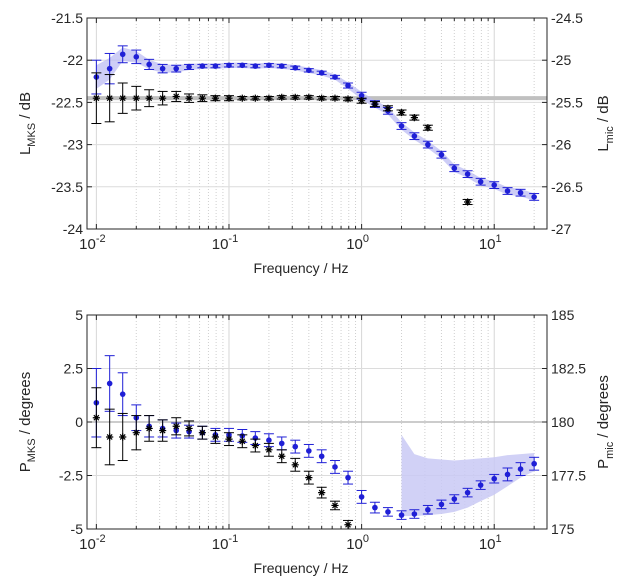 The image size is (634, 582). Describe the element at coordinates (490, 243) in the screenshot. I see `x-tick-label: 10¹` at that location.